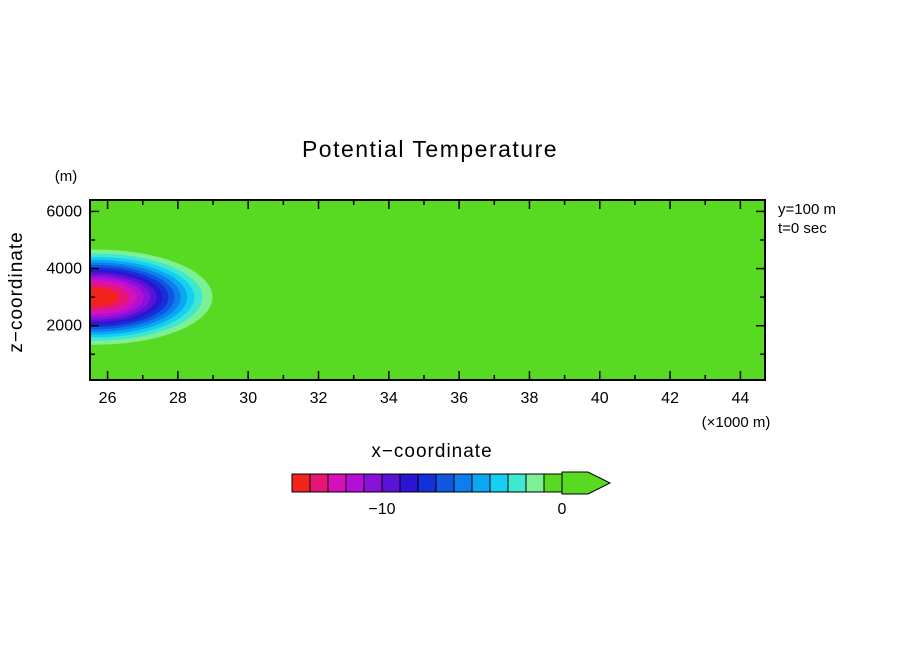  What do you see at coordinates (108, 398) in the screenshot?
I see `x-tick-label: 26` at bounding box center [108, 398].